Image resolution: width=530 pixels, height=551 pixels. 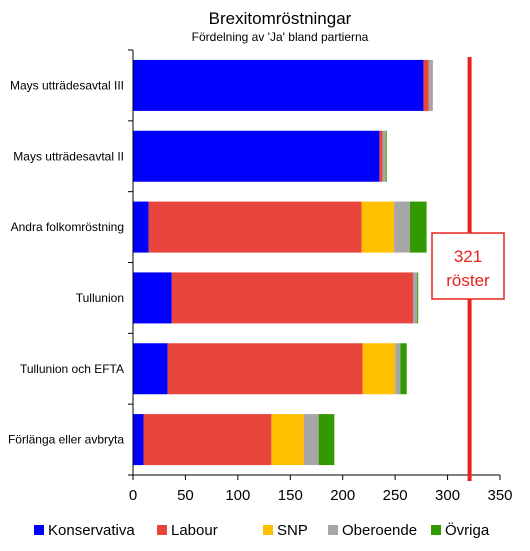 I want to click on chart-subtitle: Fördelning av 'Ja' bland partierna, so click(x=280, y=37).